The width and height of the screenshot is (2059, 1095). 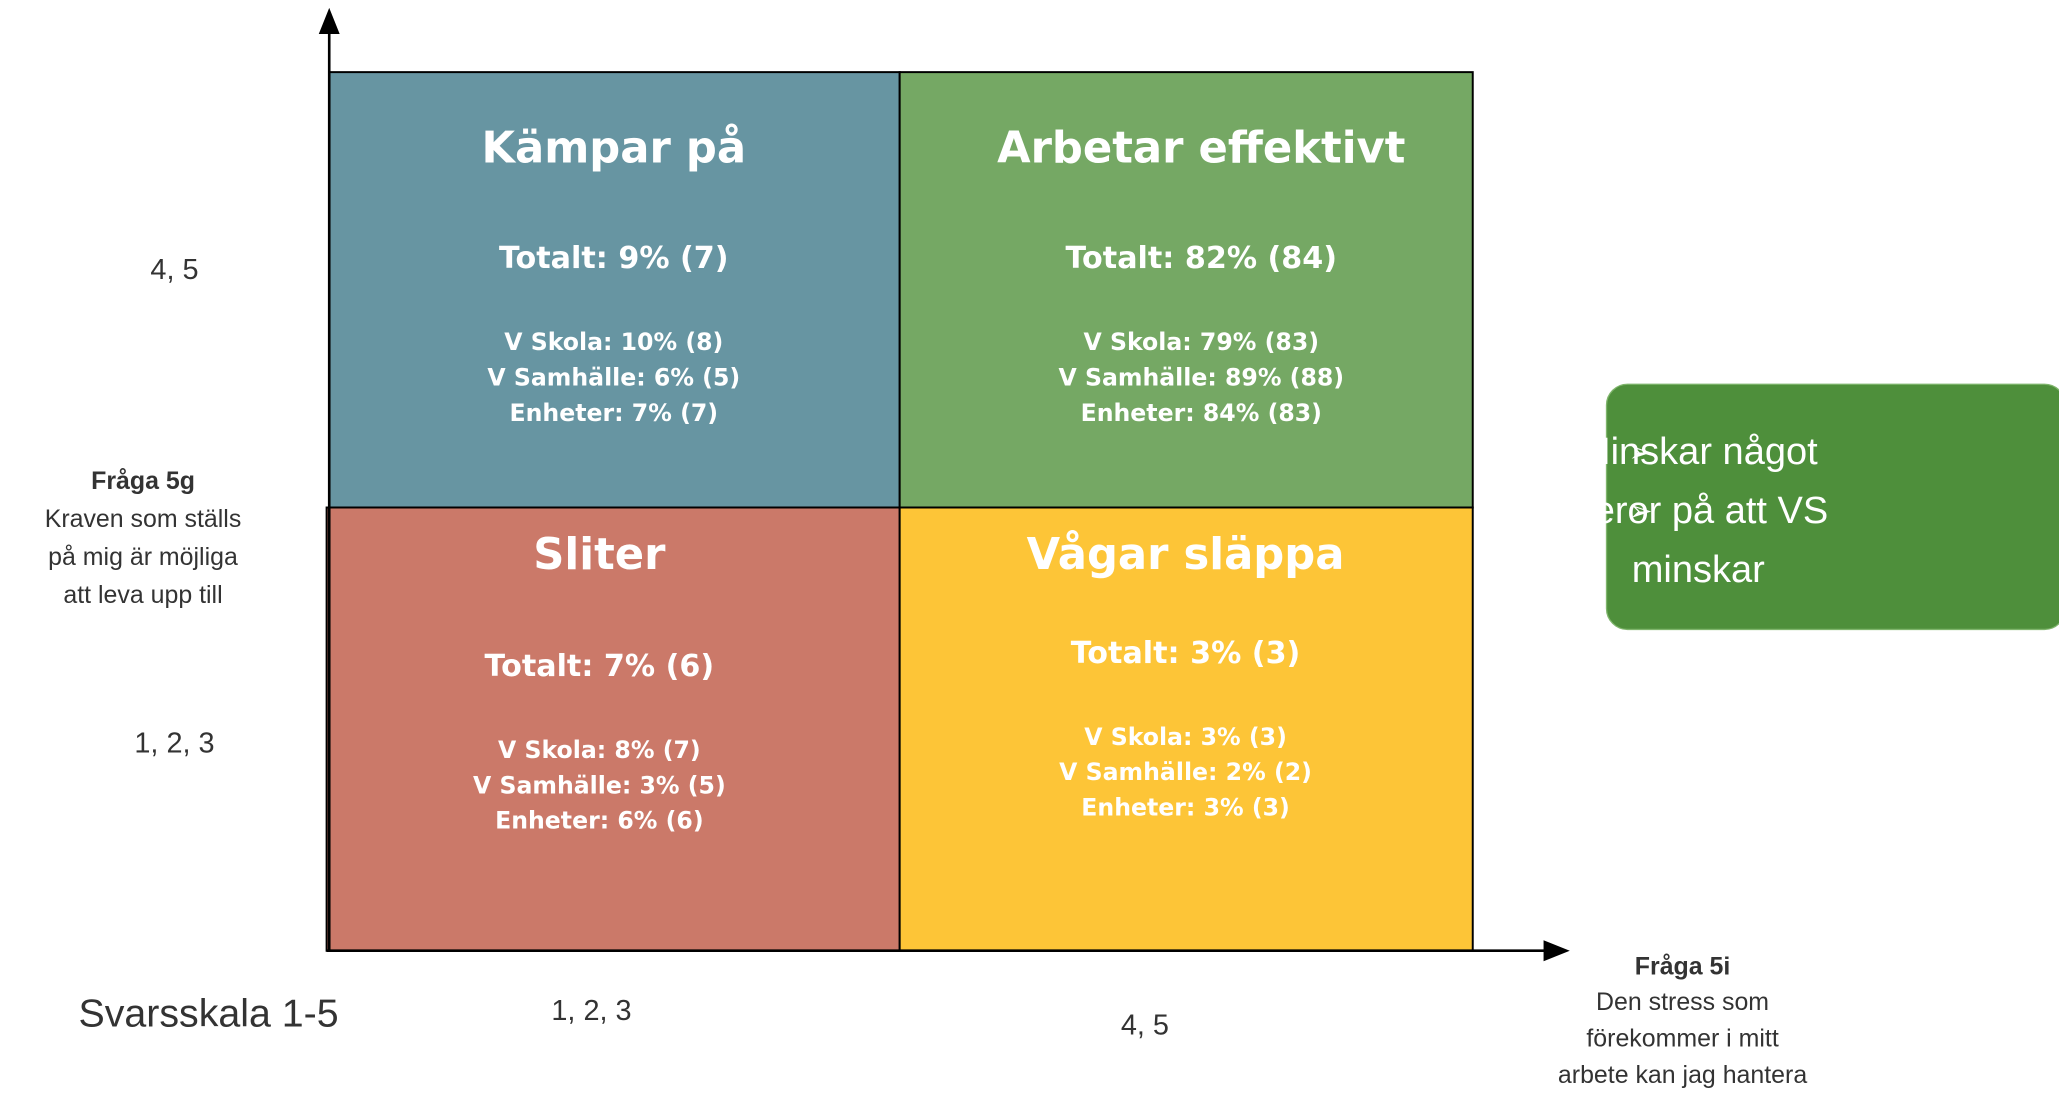 What do you see at coordinates (599, 750) in the screenshot?
I see `quadrant-detail: V Skola: 8% (7)` at bounding box center [599, 750].